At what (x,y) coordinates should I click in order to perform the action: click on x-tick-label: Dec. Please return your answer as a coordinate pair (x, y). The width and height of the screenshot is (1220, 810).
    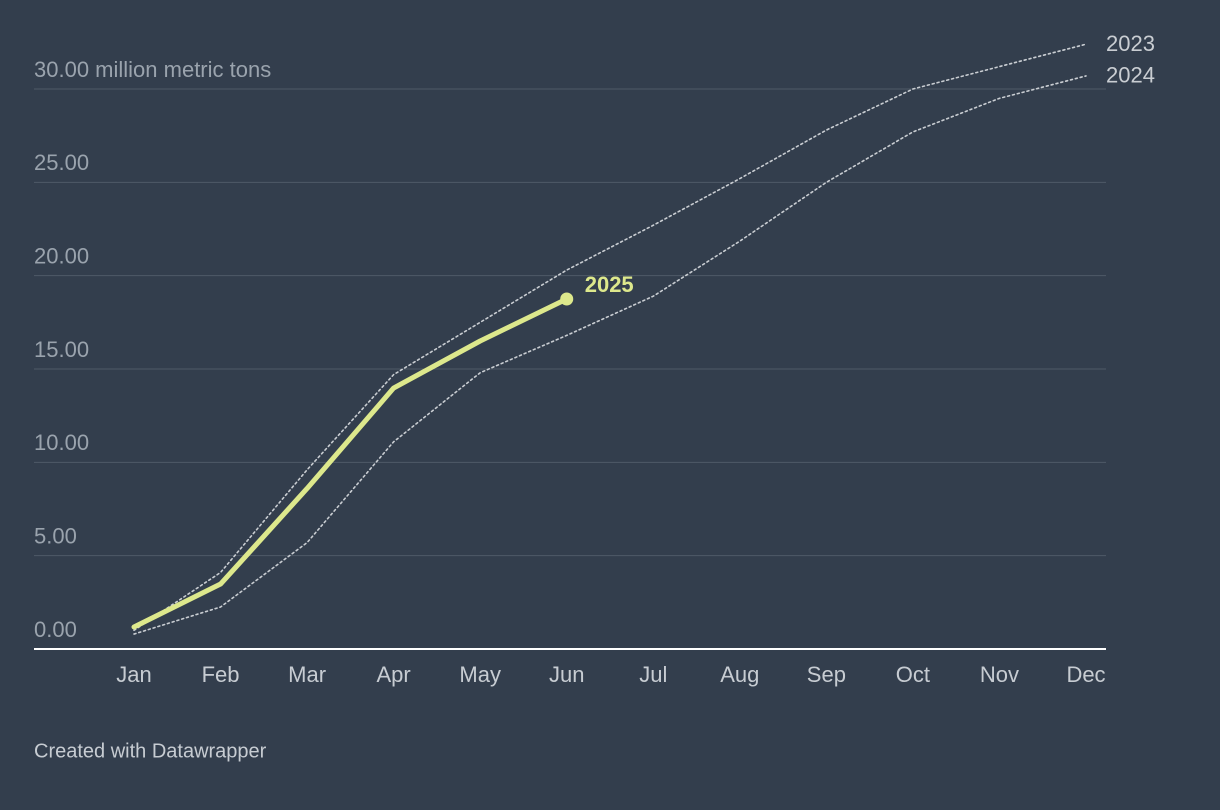
    Looking at the image, I should click on (1085, 674).